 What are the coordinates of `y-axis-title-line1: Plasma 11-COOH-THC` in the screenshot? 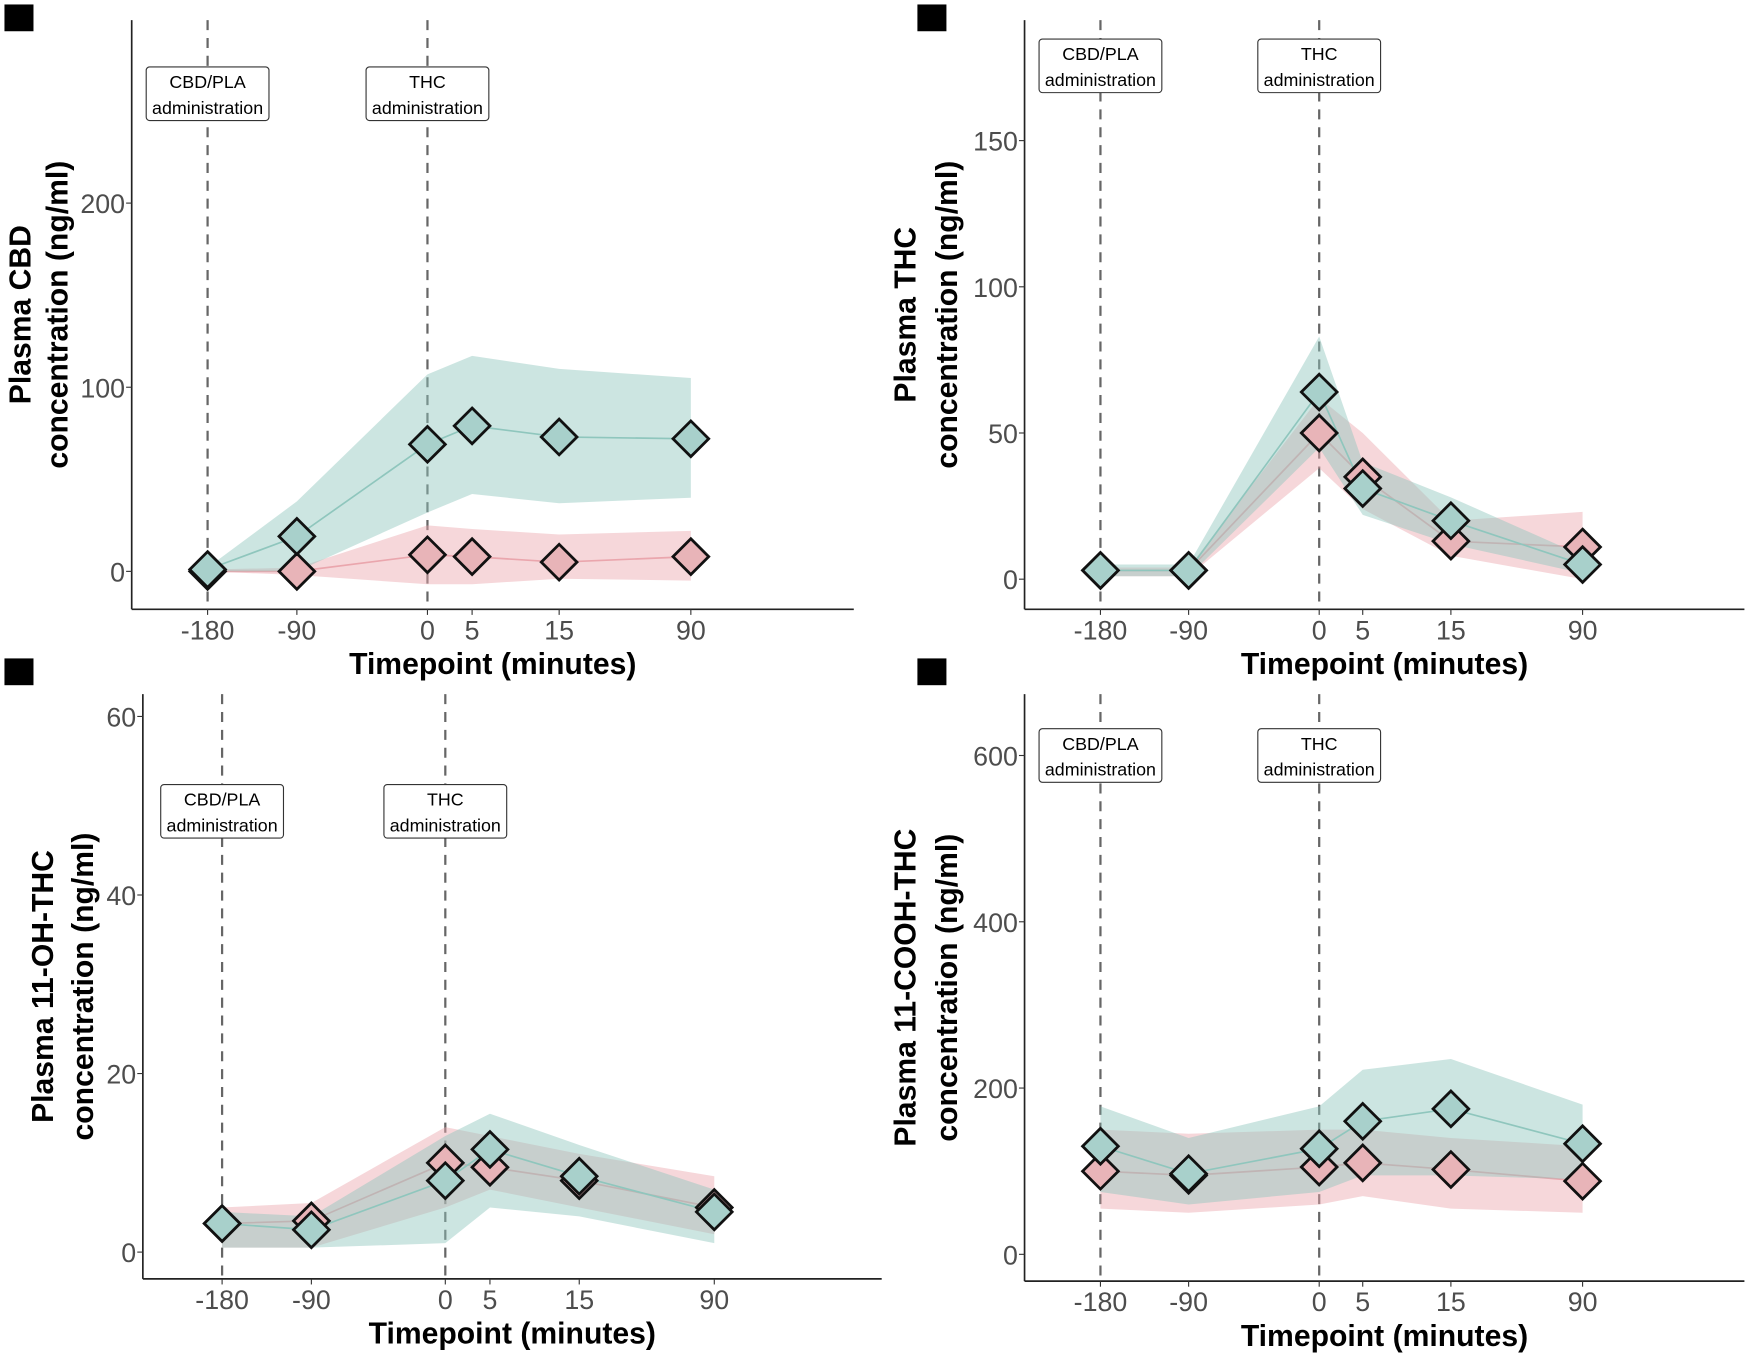 It's located at (906, 988).